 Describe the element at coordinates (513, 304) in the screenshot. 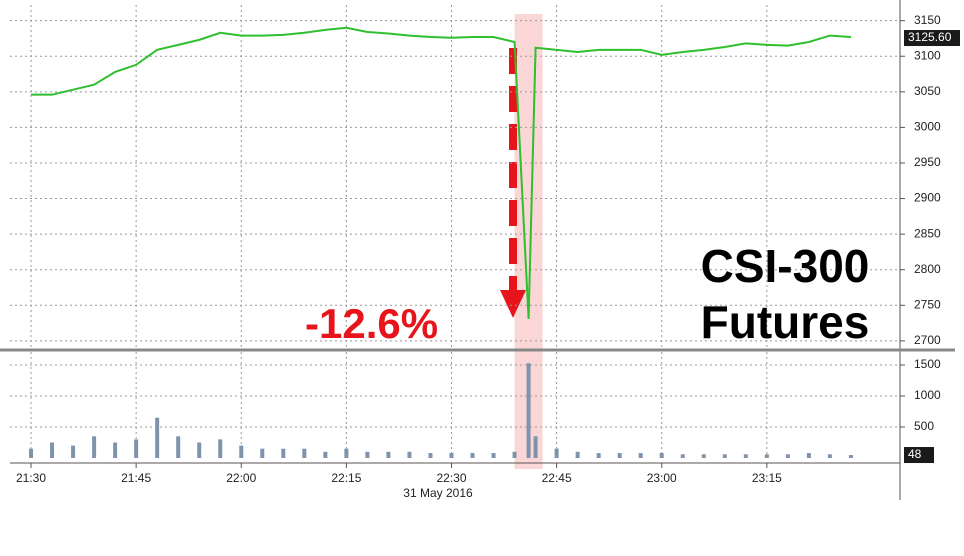

I see `arrow-head` at that location.